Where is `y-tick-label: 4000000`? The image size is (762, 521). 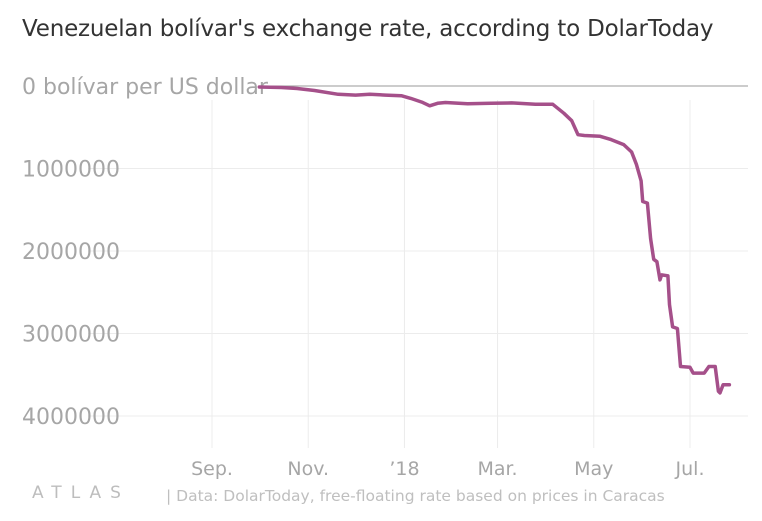
y-tick-label: 4000000 is located at coordinates (71, 417).